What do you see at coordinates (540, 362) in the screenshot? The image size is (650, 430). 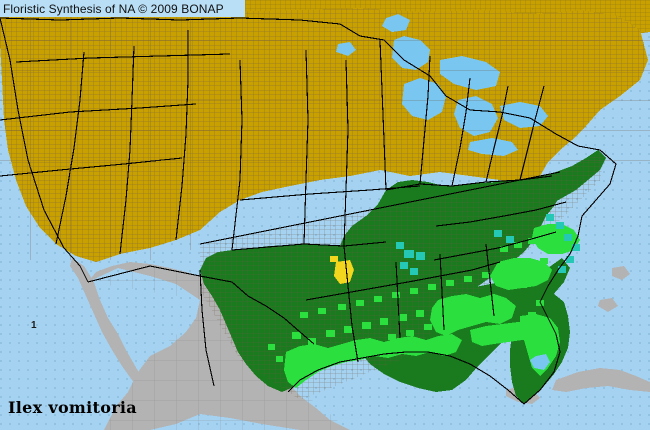 I see `lake-okeechobee` at bounding box center [540, 362].